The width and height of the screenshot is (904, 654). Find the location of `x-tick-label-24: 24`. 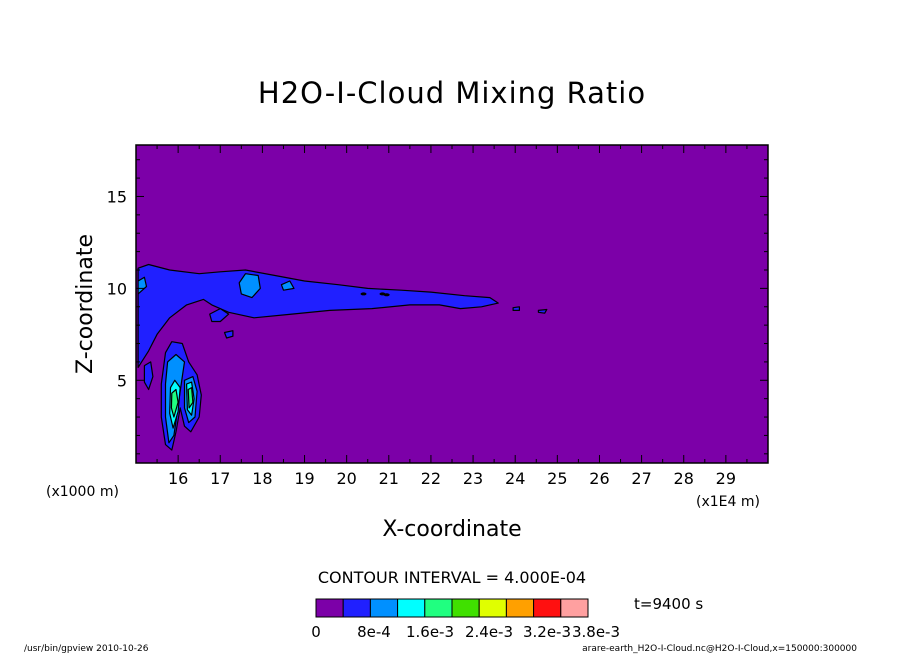

x-tick-label-24: 24 is located at coordinates (515, 478).